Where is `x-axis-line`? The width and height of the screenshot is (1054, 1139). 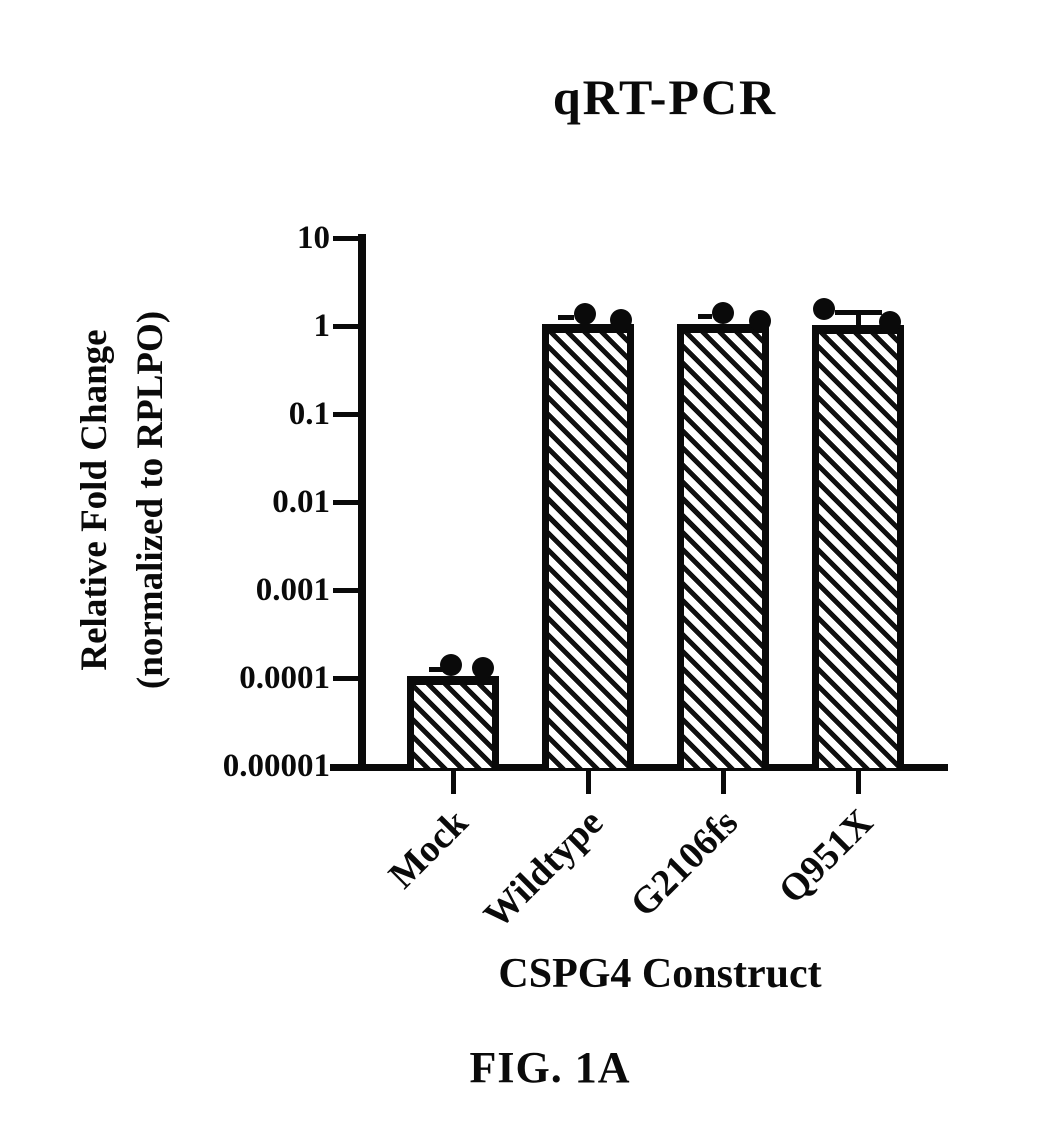
x-axis-line is located at coordinates (639, 767).